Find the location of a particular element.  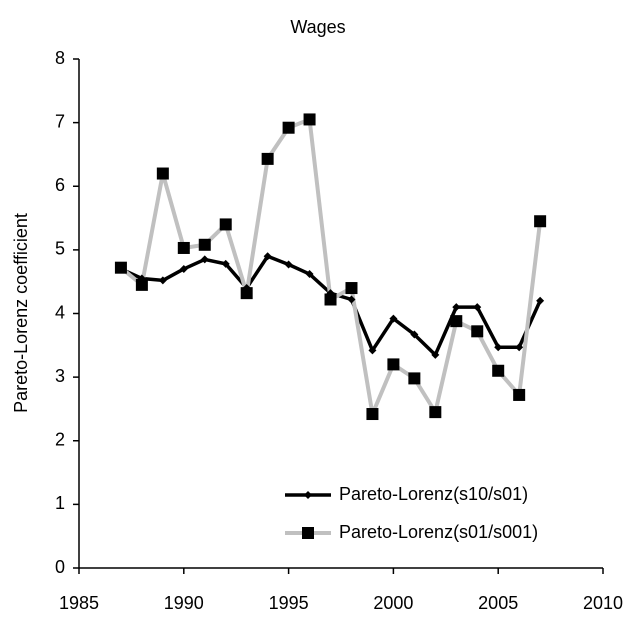

legend-label: Pareto-Lorenz(s10/s01) is located at coordinates (433, 494).